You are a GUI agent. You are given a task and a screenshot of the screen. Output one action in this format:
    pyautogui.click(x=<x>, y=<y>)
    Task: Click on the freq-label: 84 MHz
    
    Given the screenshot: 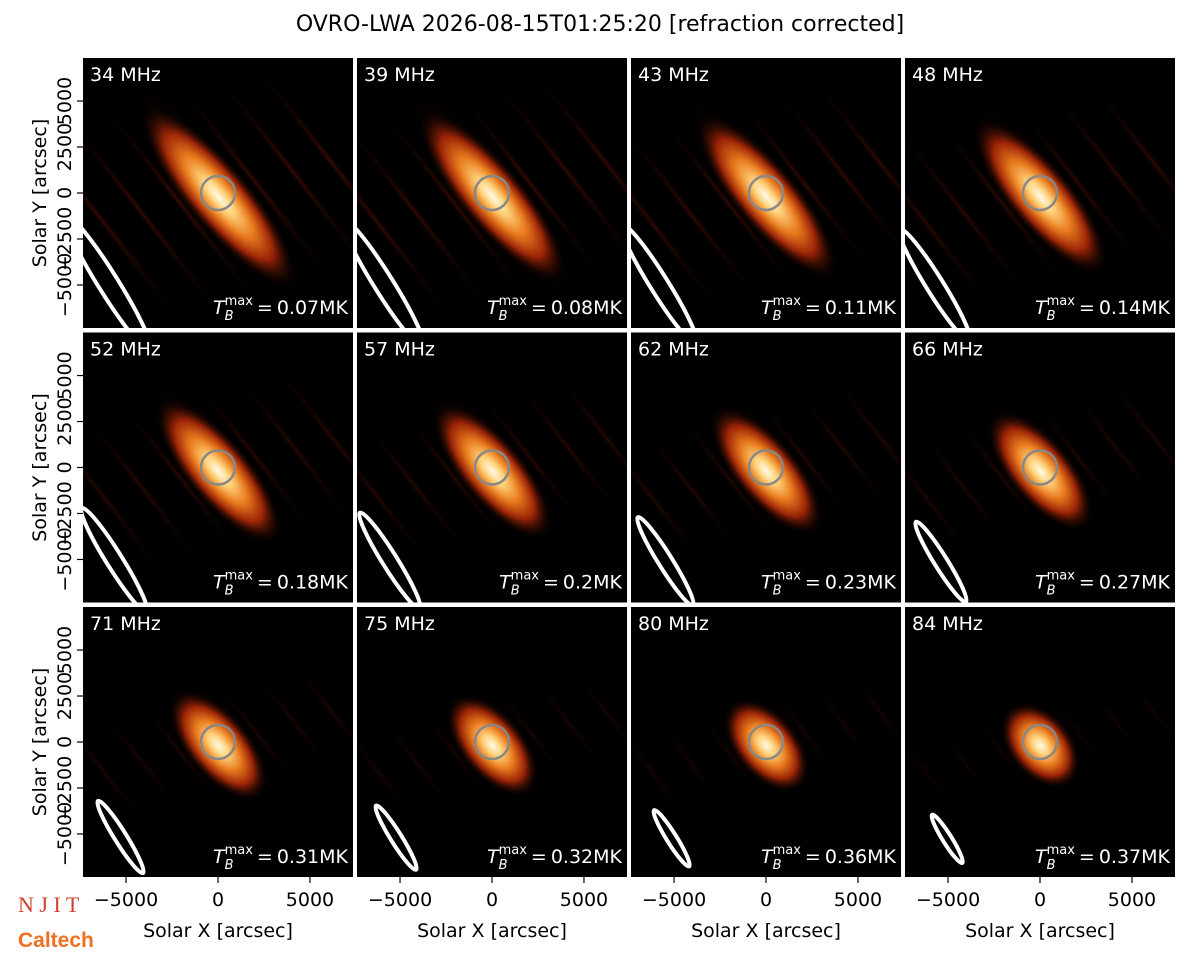 What is the action you would take?
    pyautogui.click(x=947, y=624)
    